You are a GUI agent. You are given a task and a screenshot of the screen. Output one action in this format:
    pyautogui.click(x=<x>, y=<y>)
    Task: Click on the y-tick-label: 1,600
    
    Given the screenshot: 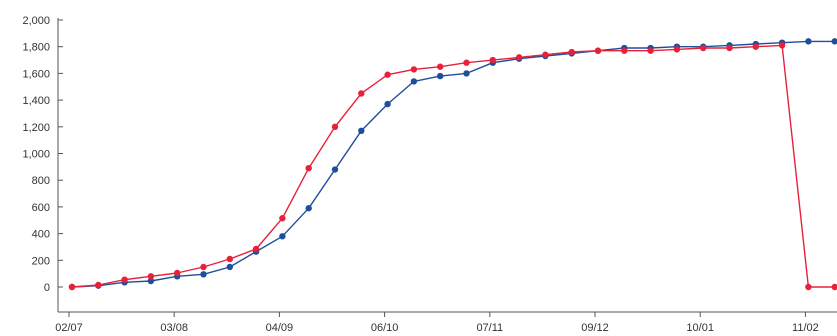 What is the action you would take?
    pyautogui.click(x=36, y=74)
    